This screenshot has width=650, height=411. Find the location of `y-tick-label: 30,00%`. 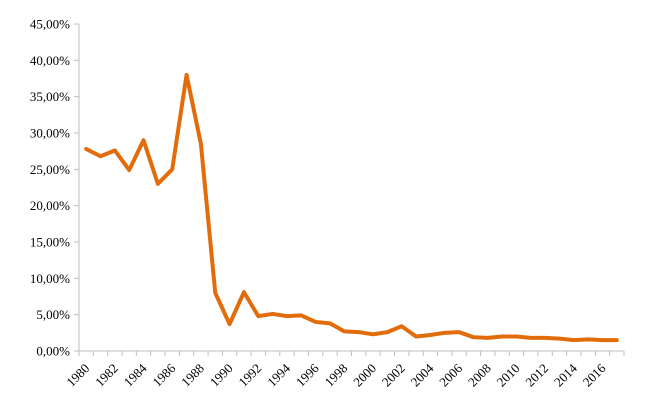

y-tick-label: 30,00% is located at coordinates (50, 133).